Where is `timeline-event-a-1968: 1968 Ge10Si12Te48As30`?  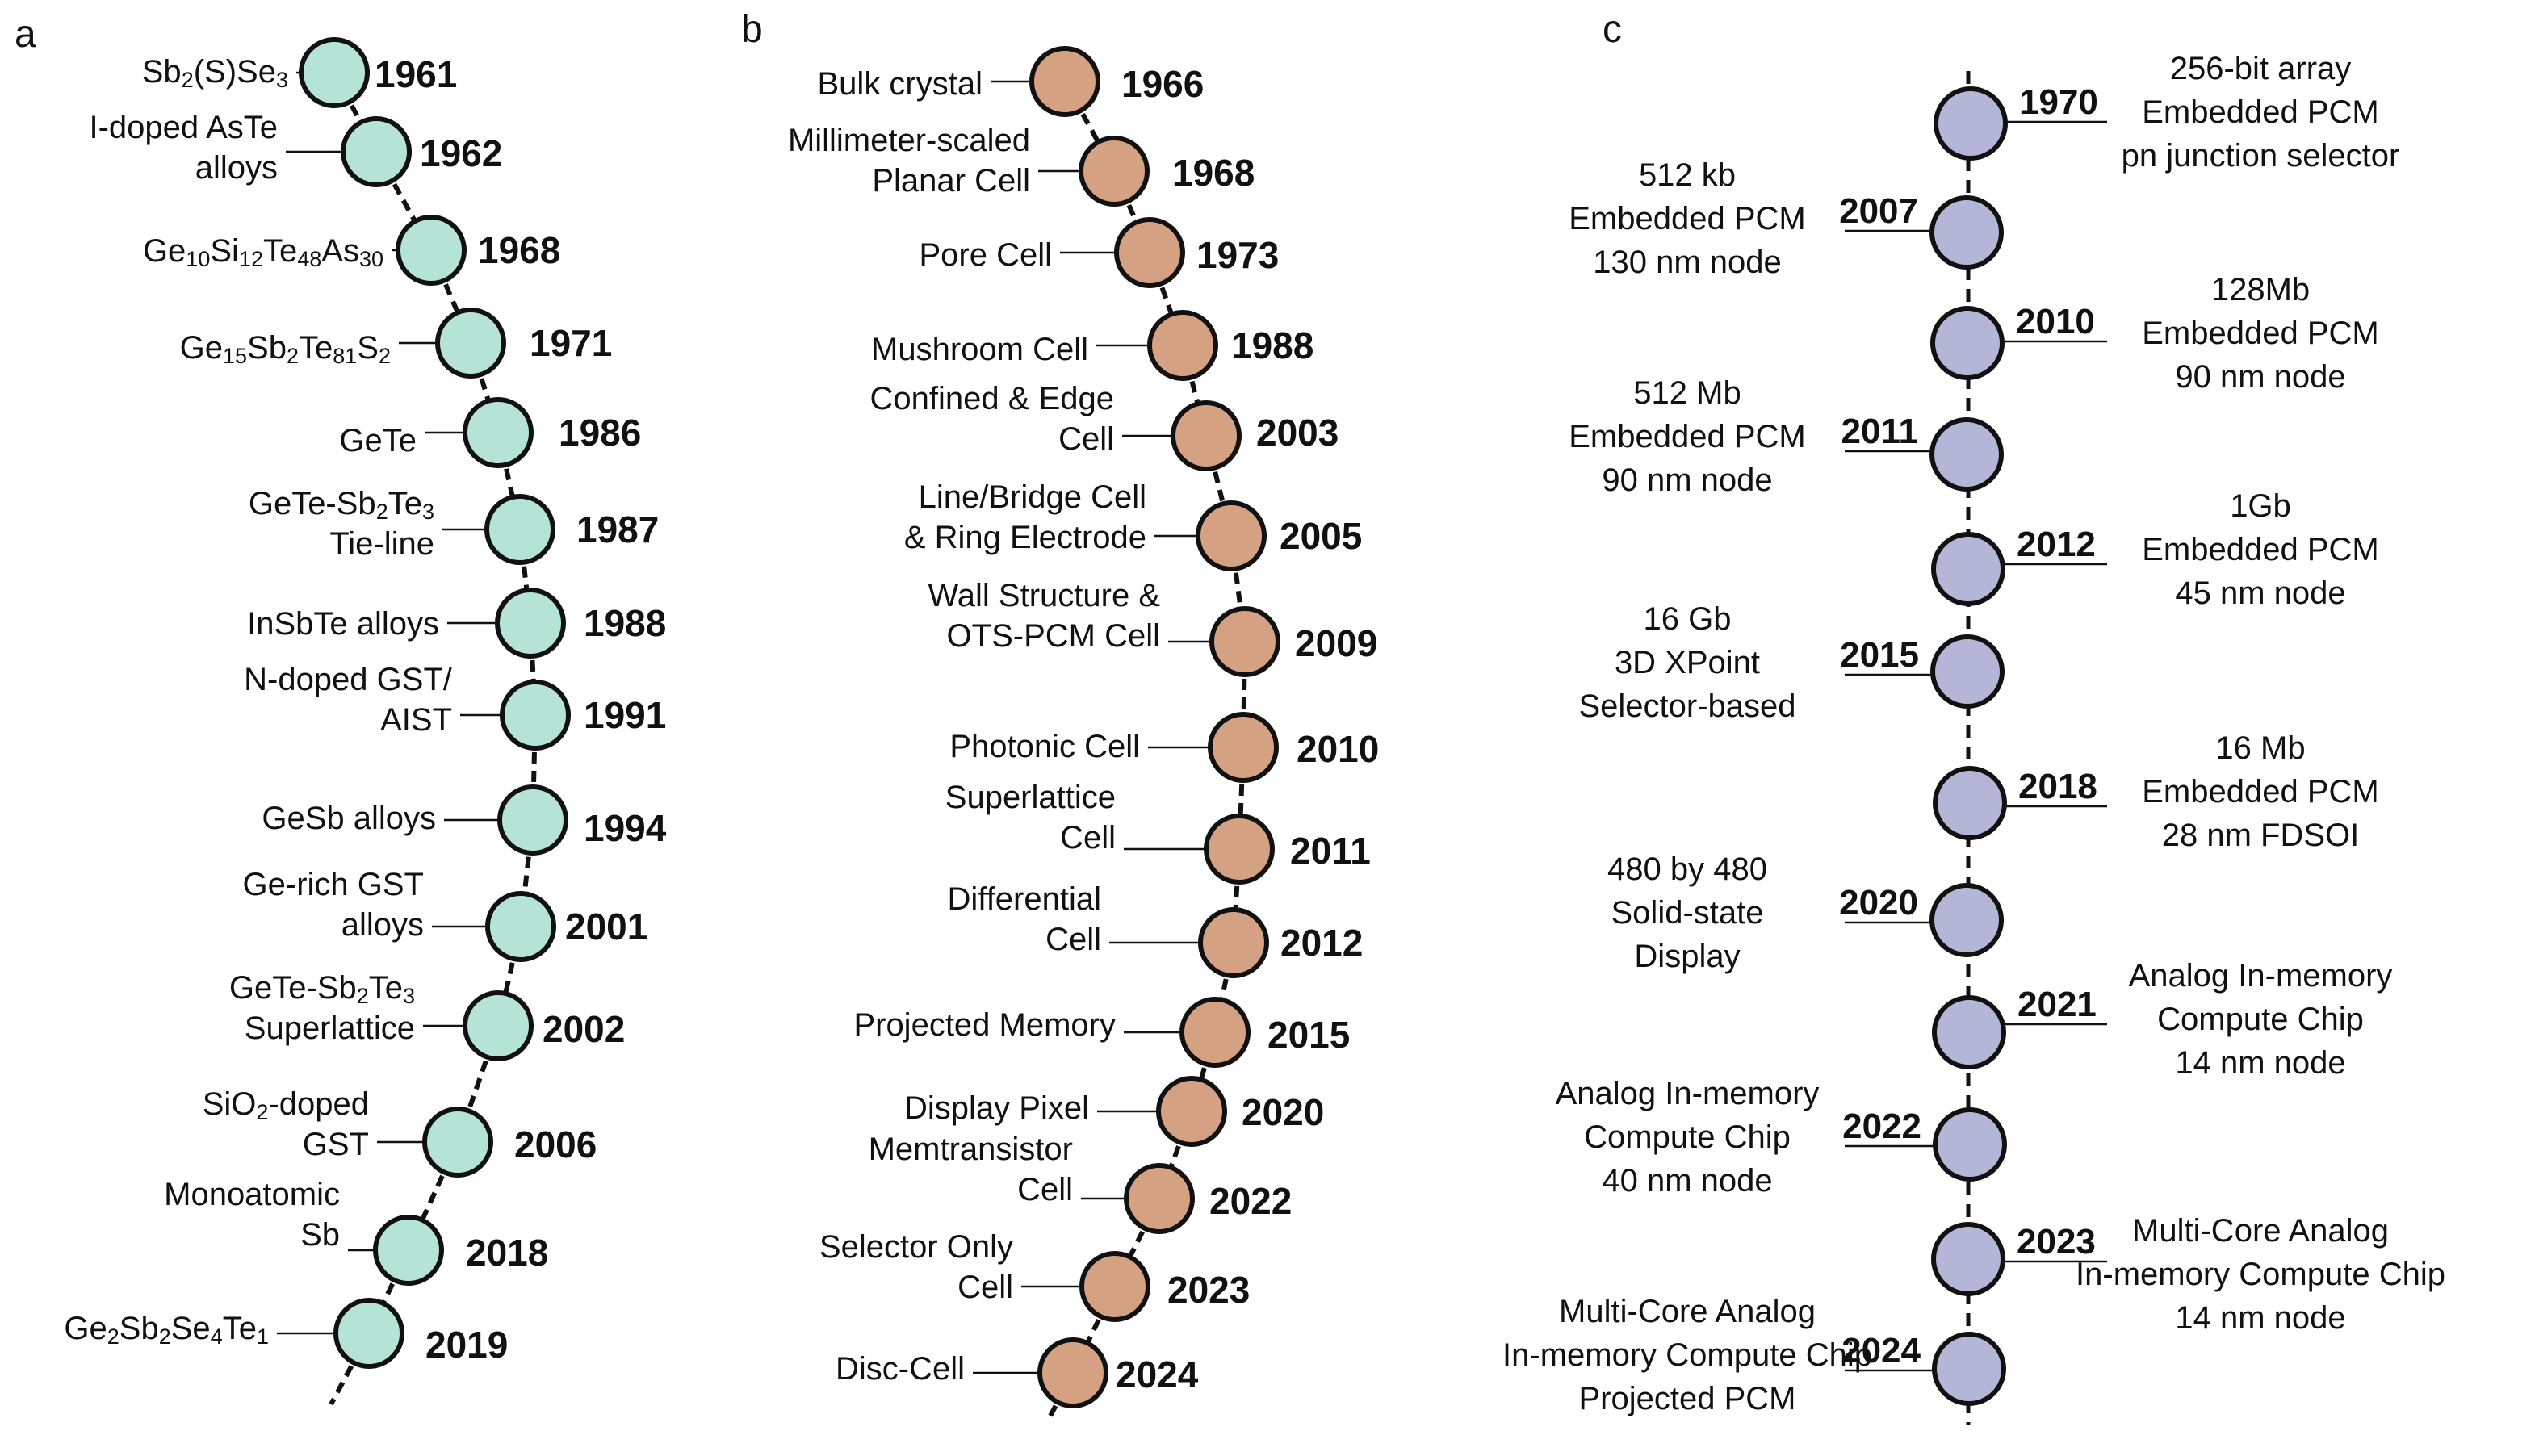
timeline-event-a-1968: 1968 Ge10Si12Te48As30 is located at coordinates (351, 250).